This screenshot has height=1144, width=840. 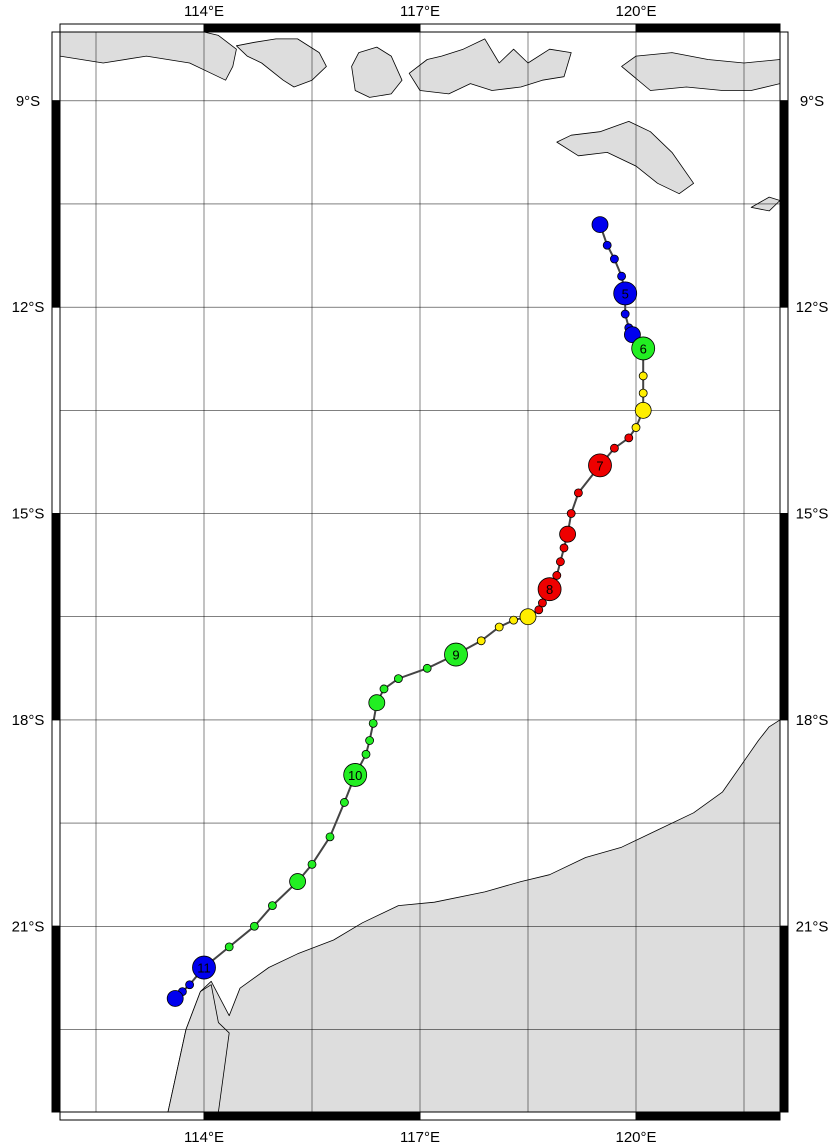 What do you see at coordinates (625, 158) in the screenshot?
I see `sumba-island` at bounding box center [625, 158].